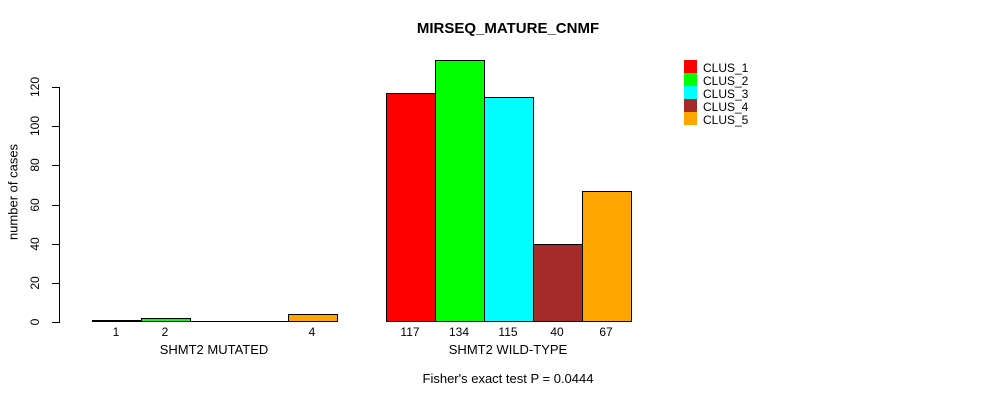 Image resolution: width=990 pixels, height=400 pixels. Describe the element at coordinates (35, 283) in the screenshot. I see `y-tick-label: 20` at that location.